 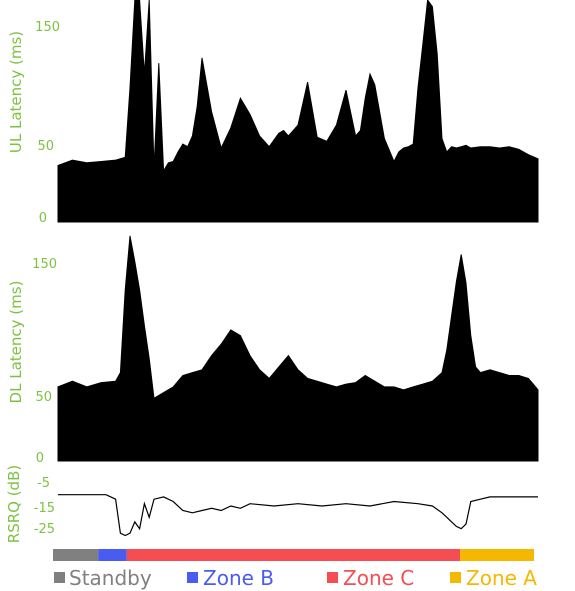 What do you see at coordinates (295, 578) in the screenshot?
I see `zone-legend: Standby Zone B Zone C Zone A` at bounding box center [295, 578].